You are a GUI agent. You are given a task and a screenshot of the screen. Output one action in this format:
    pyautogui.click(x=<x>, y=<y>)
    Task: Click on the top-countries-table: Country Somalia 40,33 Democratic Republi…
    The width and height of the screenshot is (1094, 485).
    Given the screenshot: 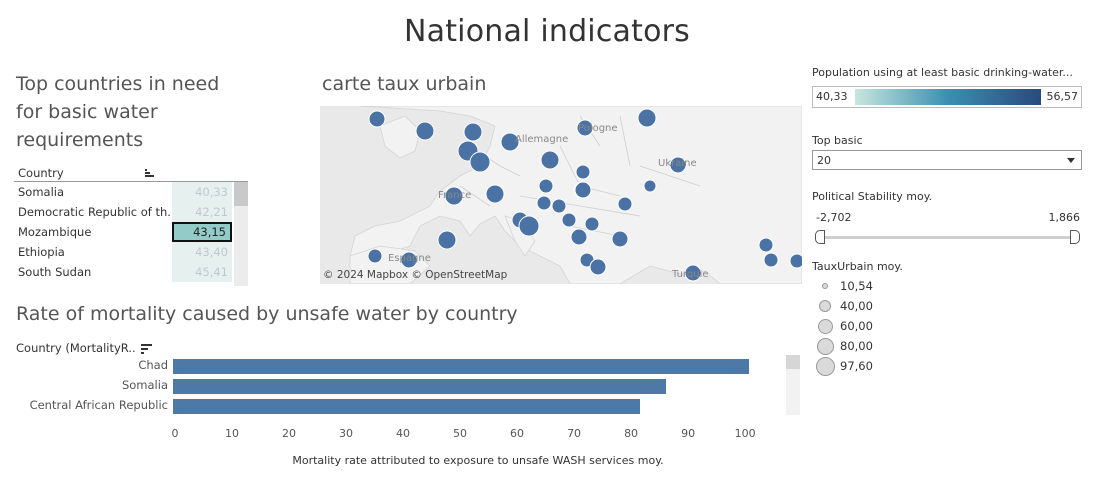 What is the action you would take?
    pyautogui.click(x=131, y=225)
    